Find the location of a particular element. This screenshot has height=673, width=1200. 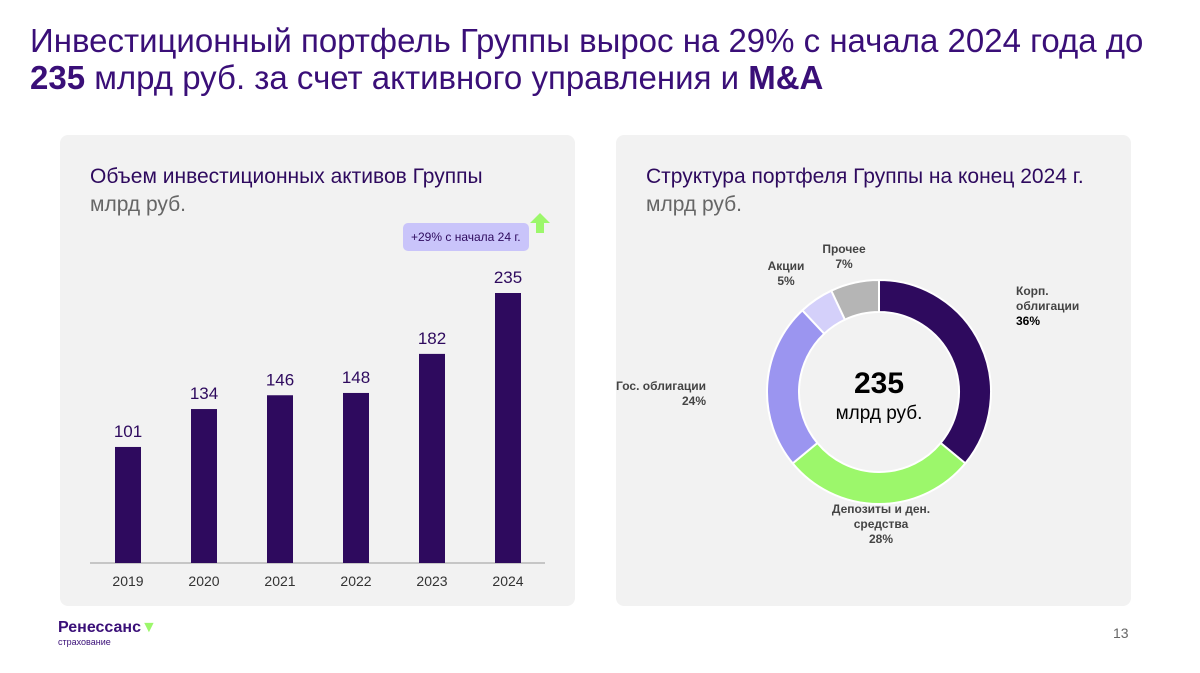

donut-center-unit: млрд руб. is located at coordinates (879, 413).